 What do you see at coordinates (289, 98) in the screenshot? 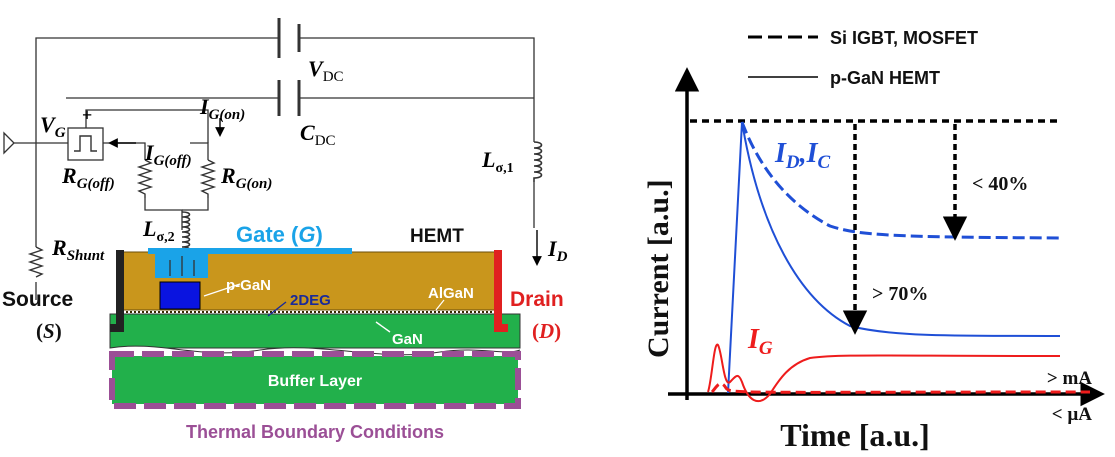
I see `cdc-capacitor` at bounding box center [289, 98].